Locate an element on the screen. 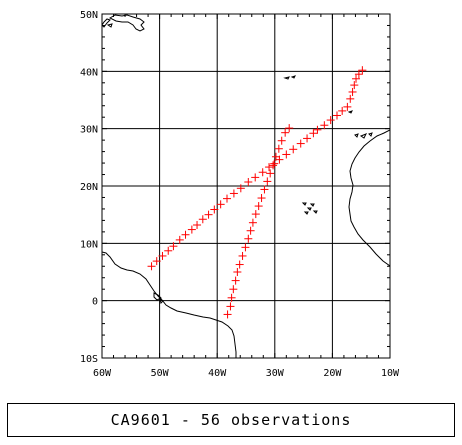 This screenshot has width=462, height=445. x-tick-label: 50W is located at coordinates (160, 373).